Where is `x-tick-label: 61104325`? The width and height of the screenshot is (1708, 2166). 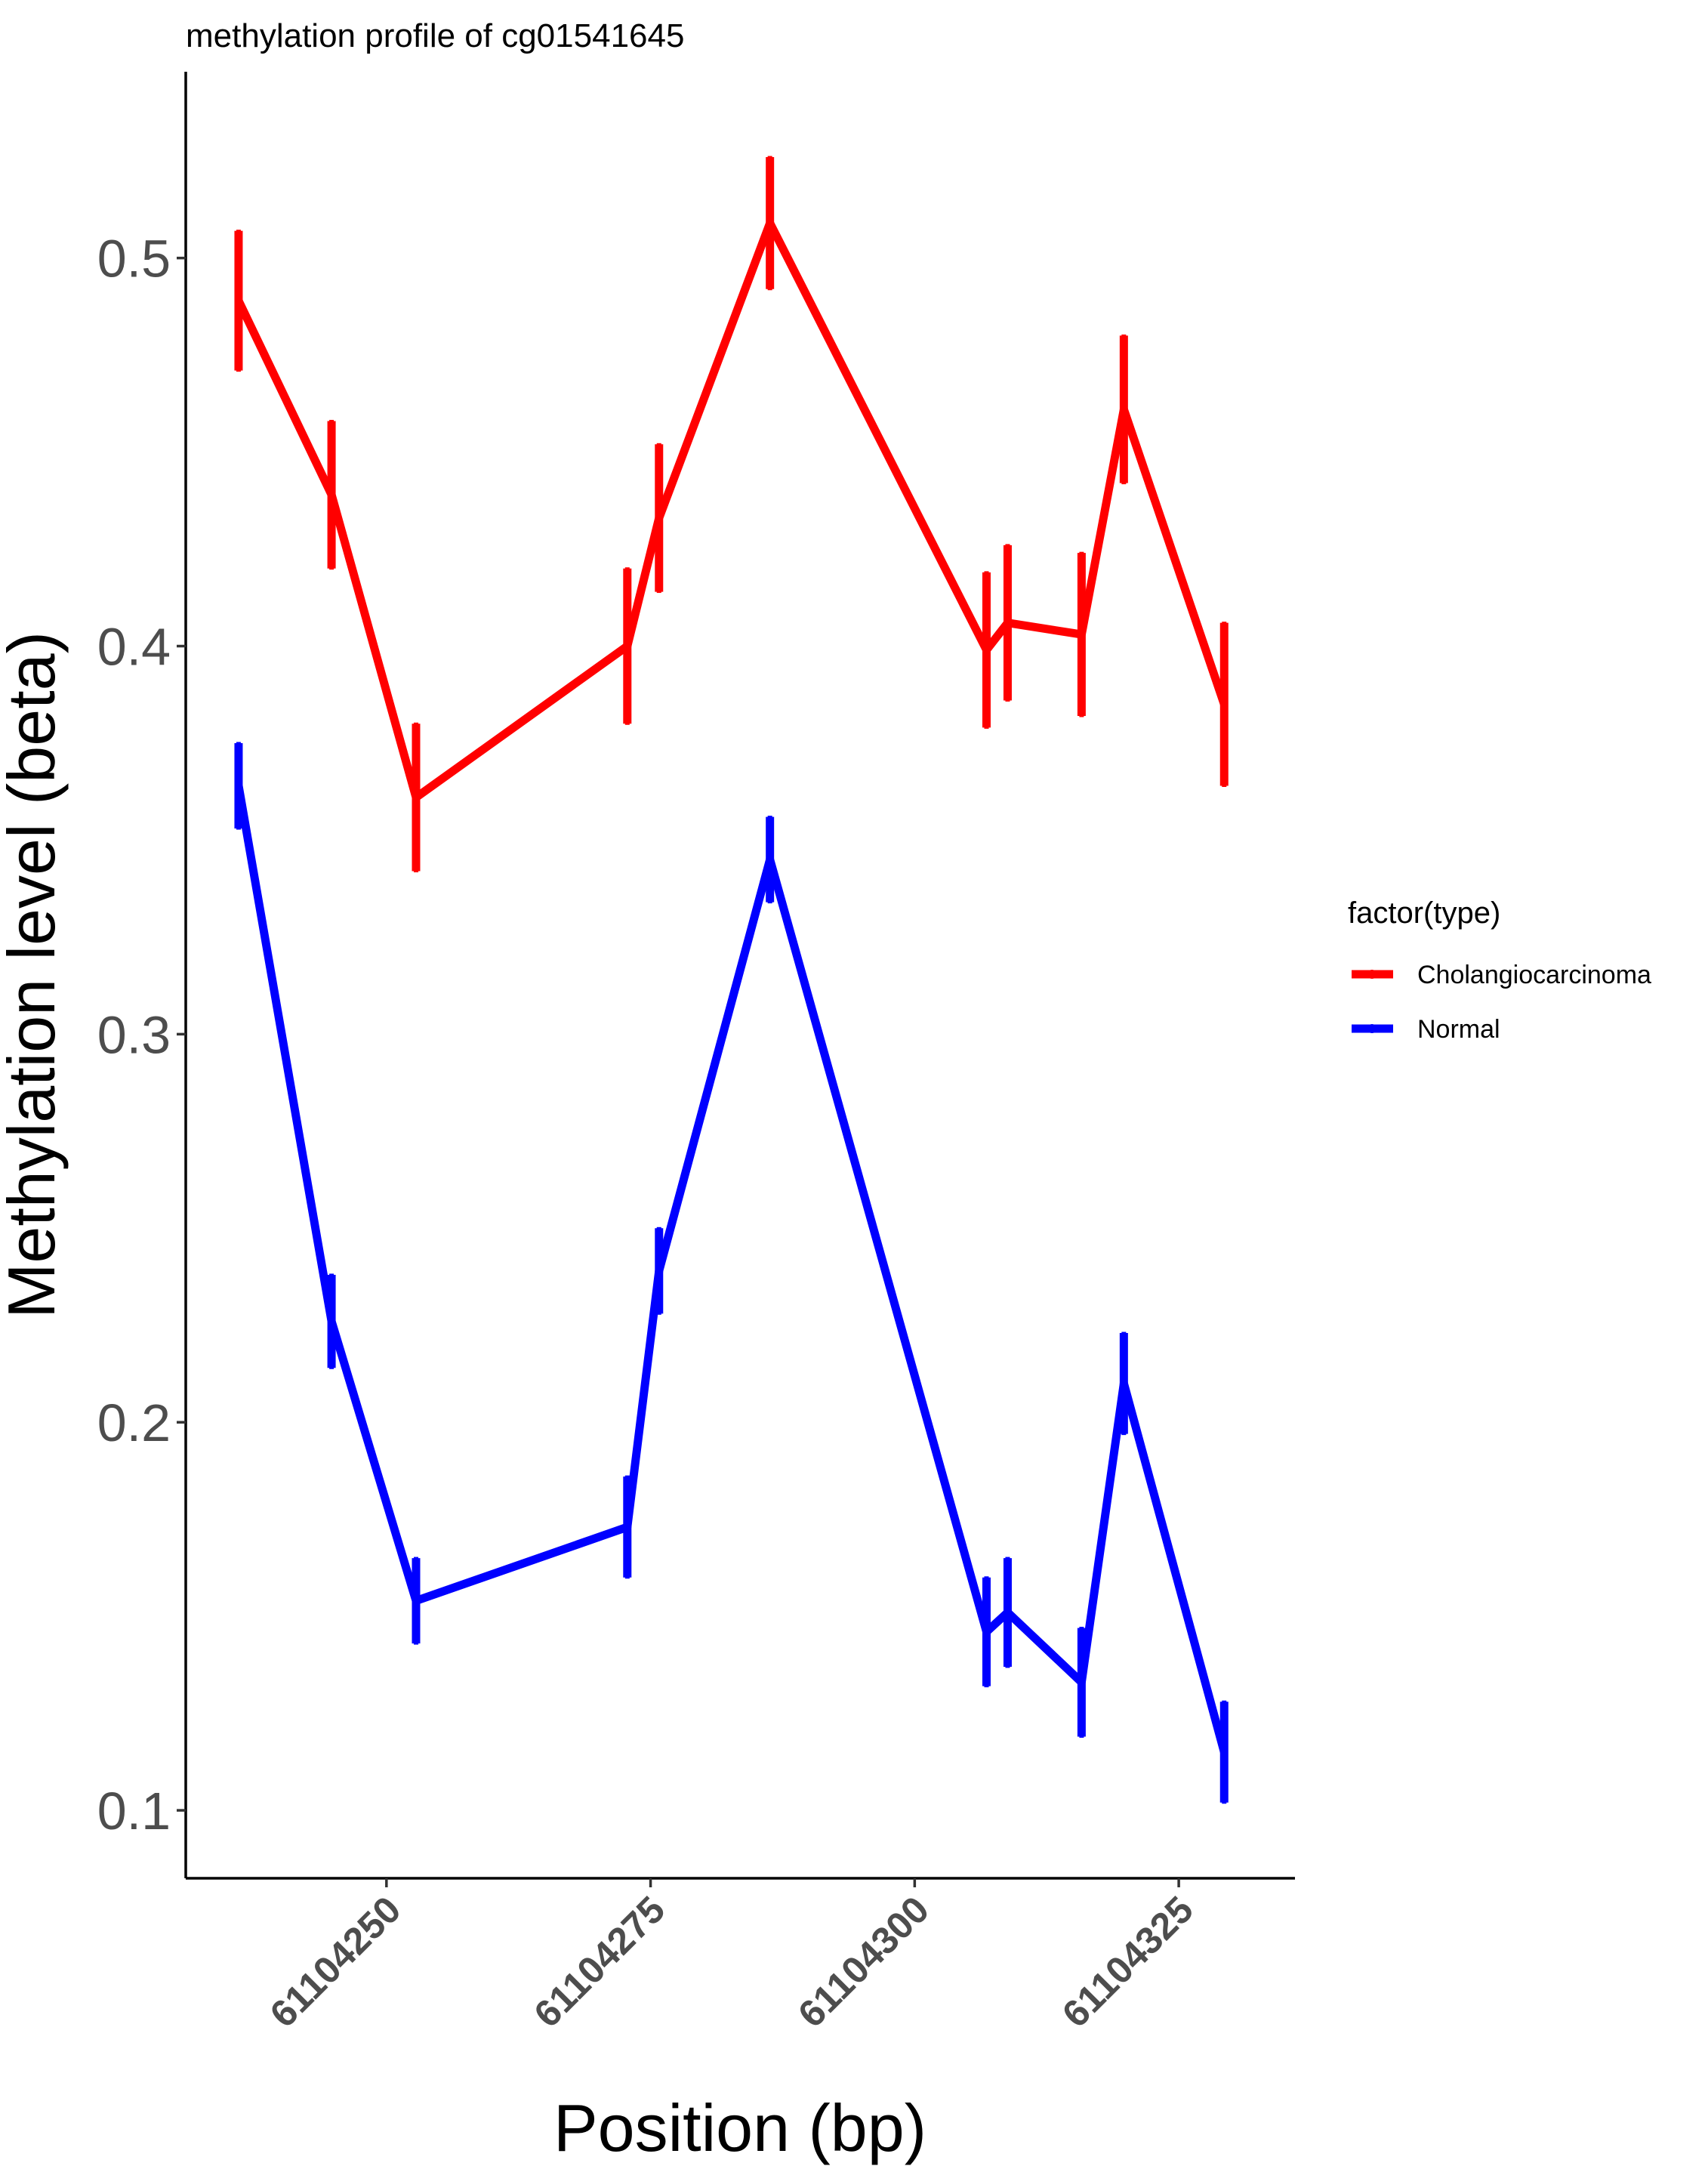 x-tick-label: 61104325 is located at coordinates (1127, 1962).